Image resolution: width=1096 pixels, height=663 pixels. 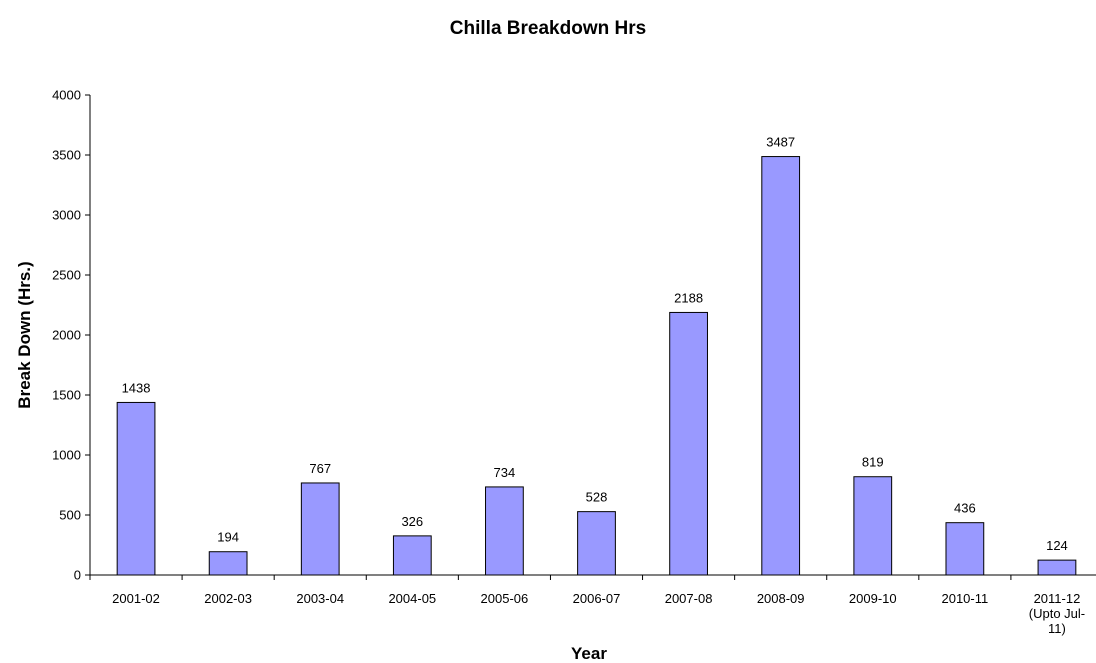 What do you see at coordinates (228, 598) in the screenshot?
I see `x-tick-label: 2002-03` at bounding box center [228, 598].